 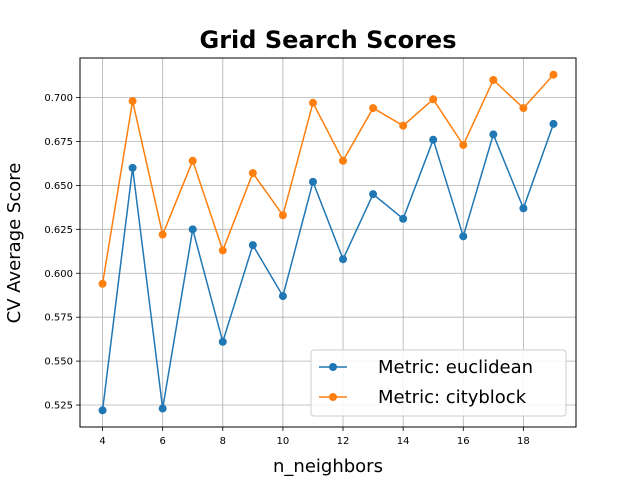 What do you see at coordinates (452, 397) in the screenshot?
I see `legend-label: Metric: cityblock` at bounding box center [452, 397].